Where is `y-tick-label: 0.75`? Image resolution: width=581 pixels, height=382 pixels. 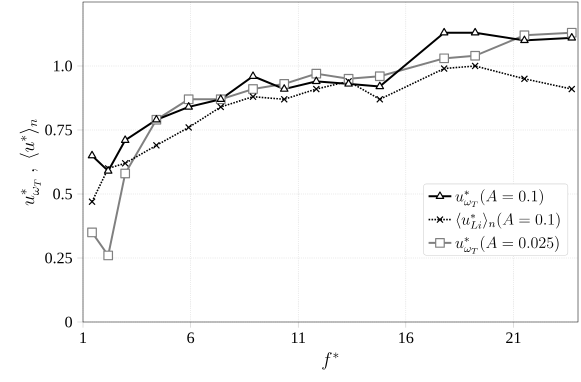 y-tick-label: 0.75 is located at coordinates (58, 130).